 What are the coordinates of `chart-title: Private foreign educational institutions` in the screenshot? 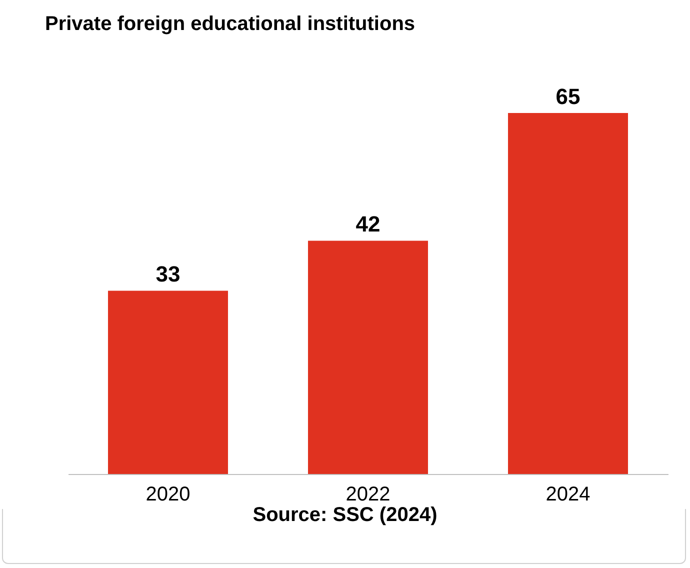 It's located at (230, 24).